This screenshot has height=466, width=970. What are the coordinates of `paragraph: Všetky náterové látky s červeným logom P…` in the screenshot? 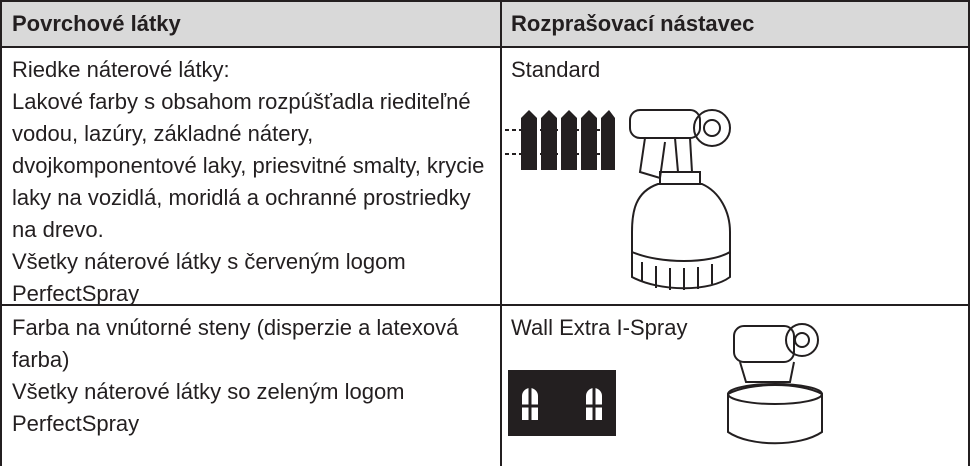 It's located at (209, 277).